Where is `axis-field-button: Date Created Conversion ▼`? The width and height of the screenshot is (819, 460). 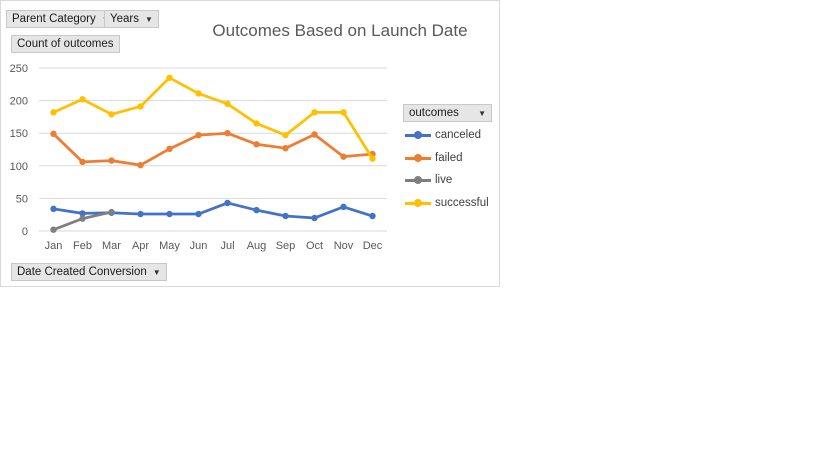
axis-field-button: Date Created Conversion ▼ is located at coordinates (89, 272).